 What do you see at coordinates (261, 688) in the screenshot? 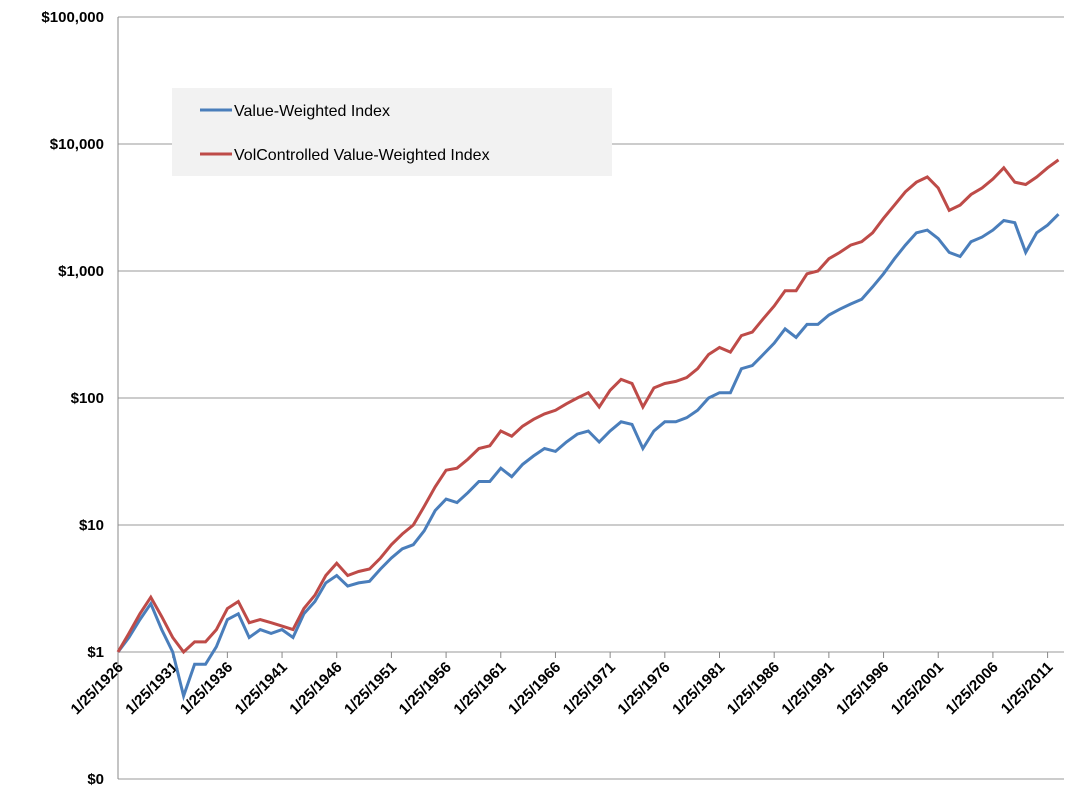
I see `x-tick-label: 1/25/1941` at bounding box center [261, 688].